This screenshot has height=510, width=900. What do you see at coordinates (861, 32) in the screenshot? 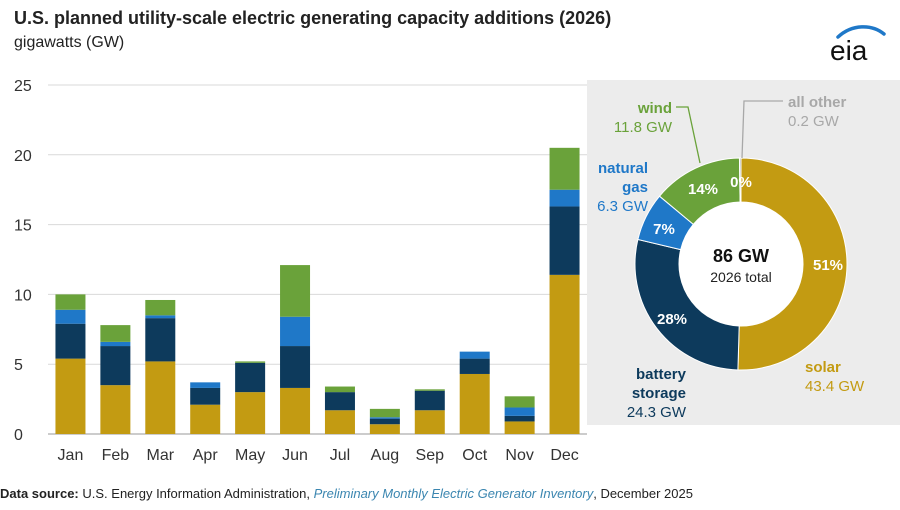
I see `logo-swoosh` at bounding box center [861, 32].